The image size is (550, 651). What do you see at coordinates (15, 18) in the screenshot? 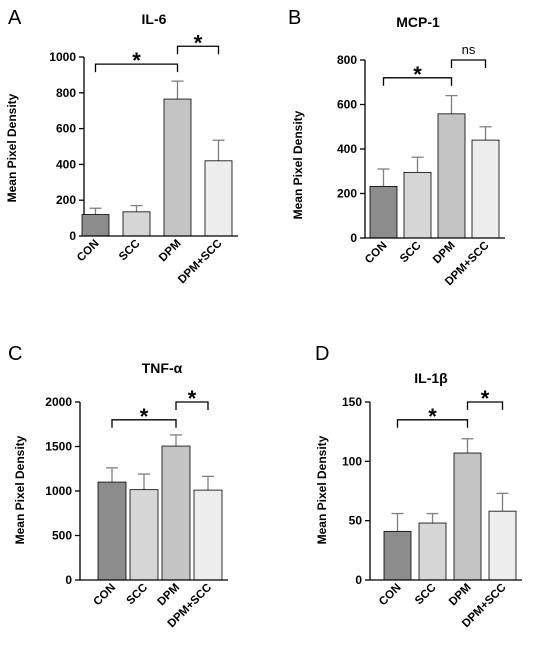
I see `panel-letter: A` at bounding box center [15, 18].